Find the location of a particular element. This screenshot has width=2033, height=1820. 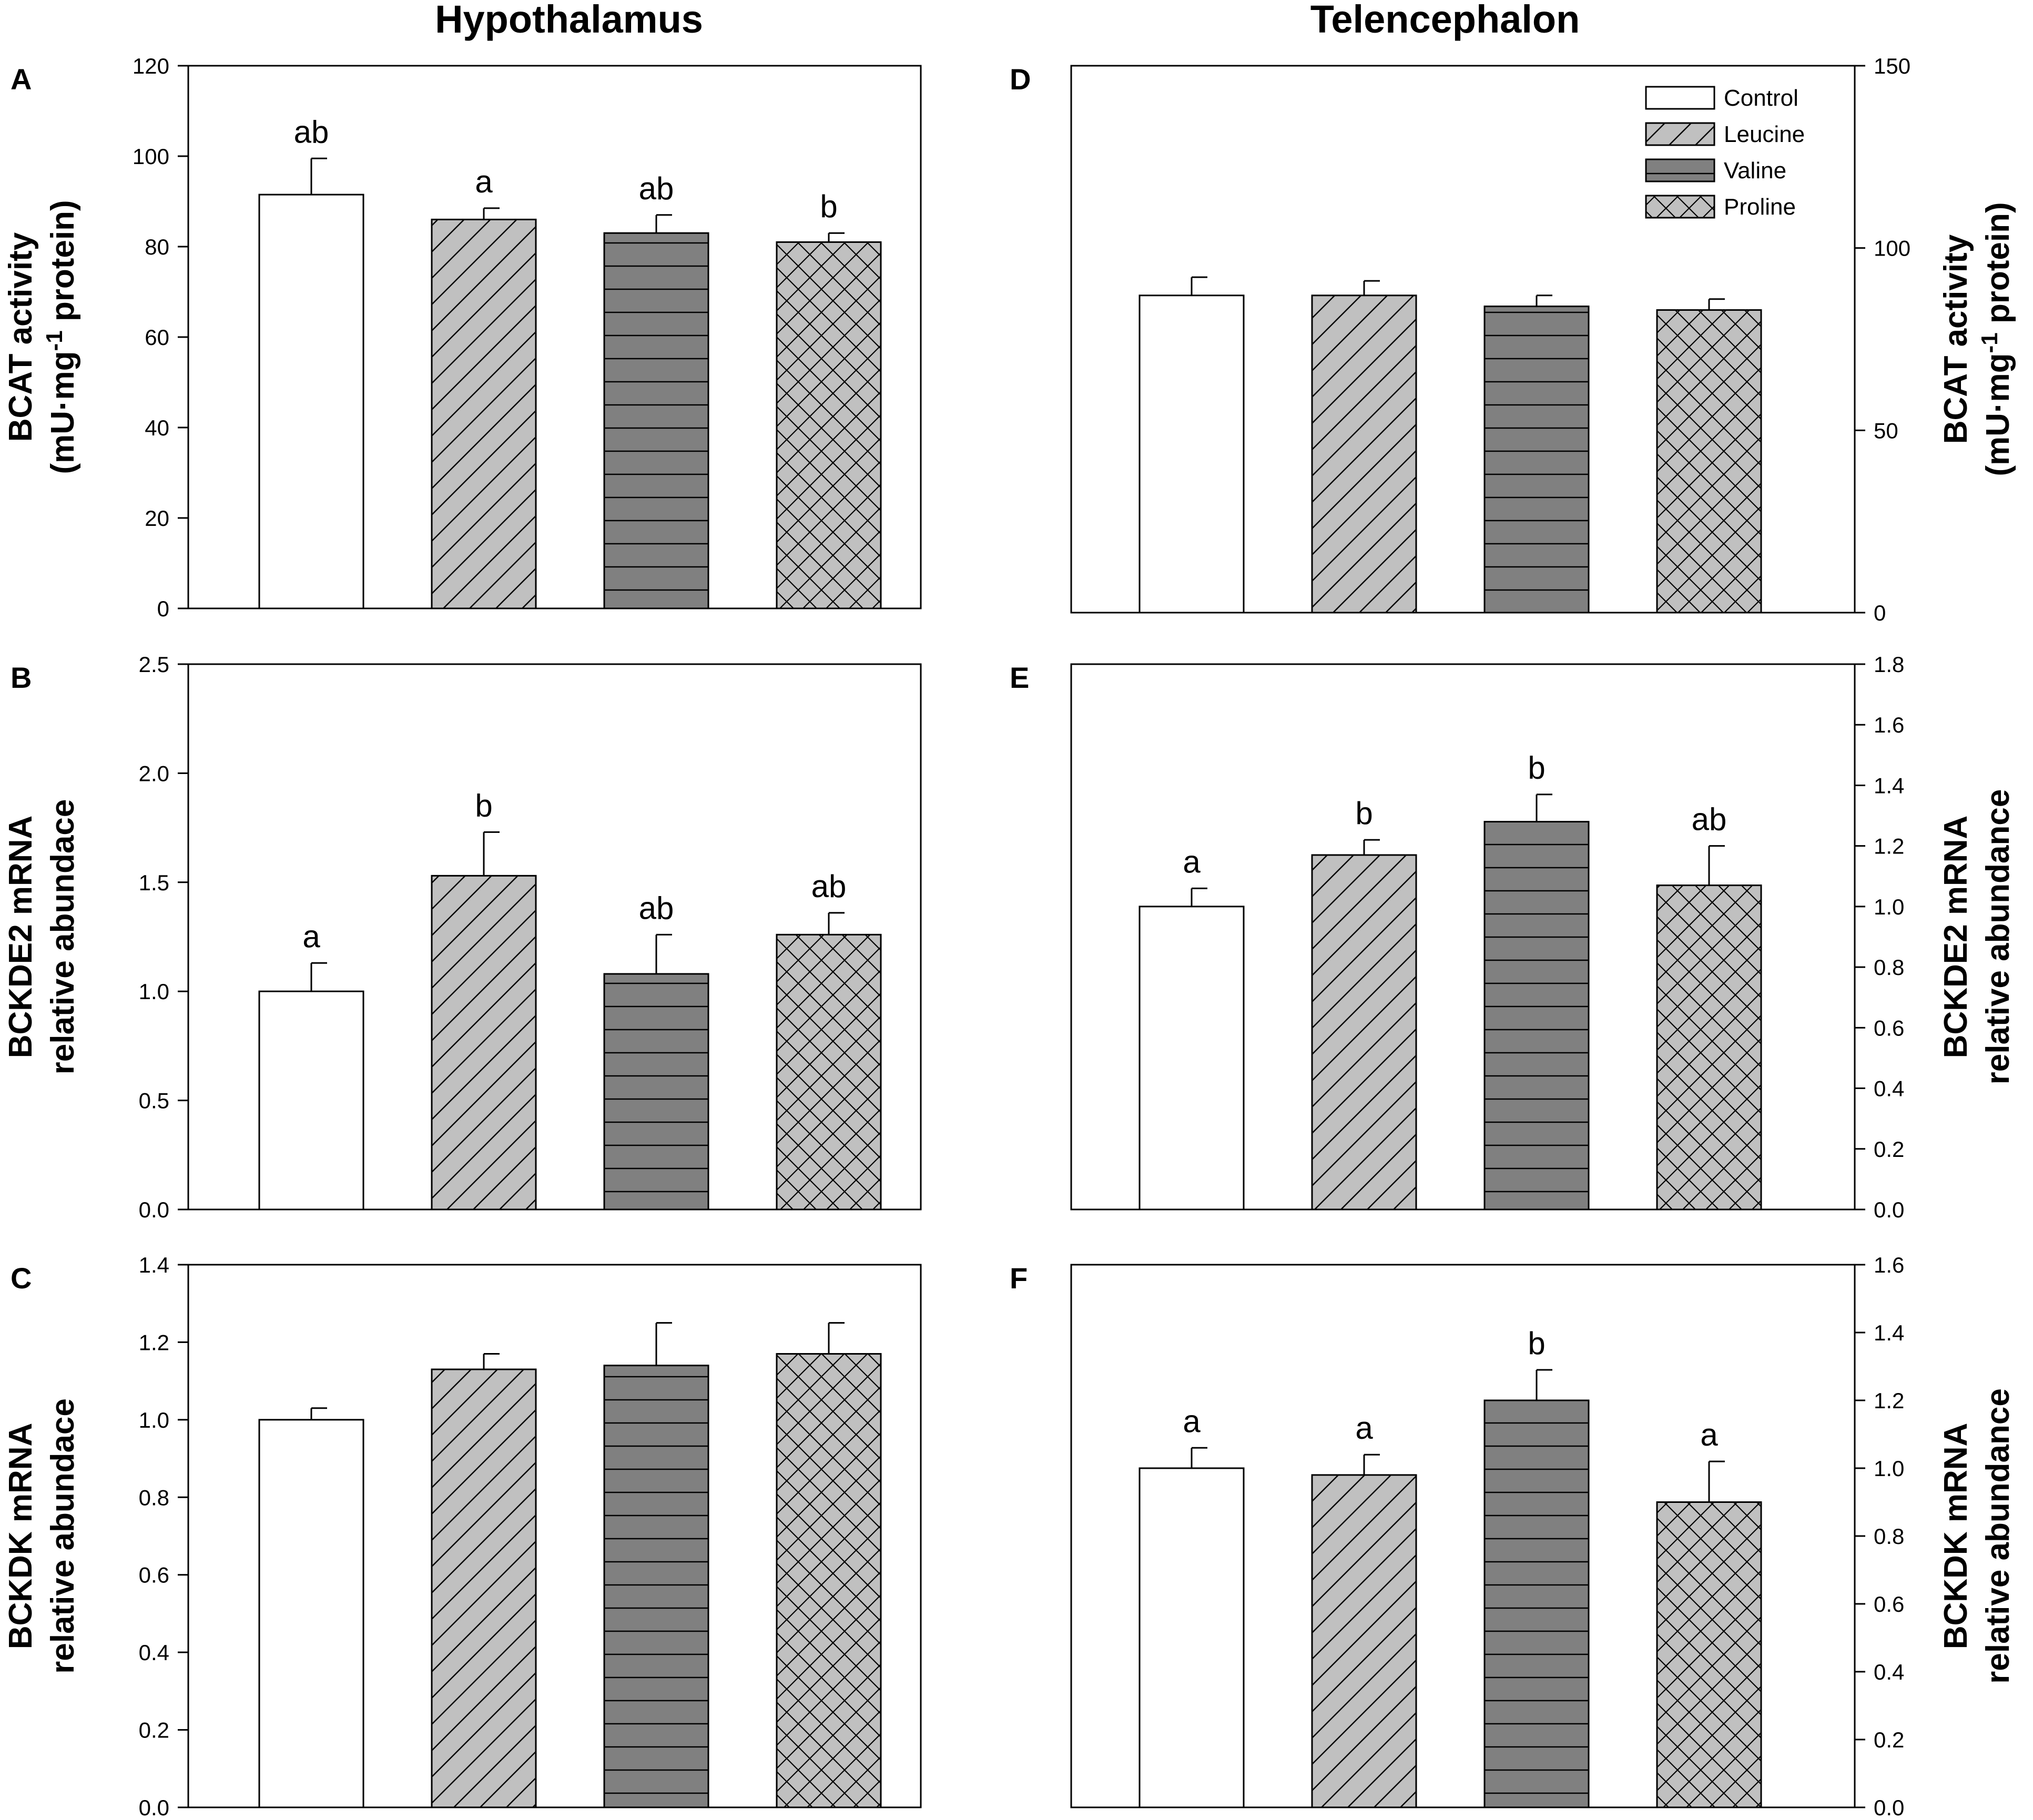

legend-swatch-valine is located at coordinates (1680, 170).